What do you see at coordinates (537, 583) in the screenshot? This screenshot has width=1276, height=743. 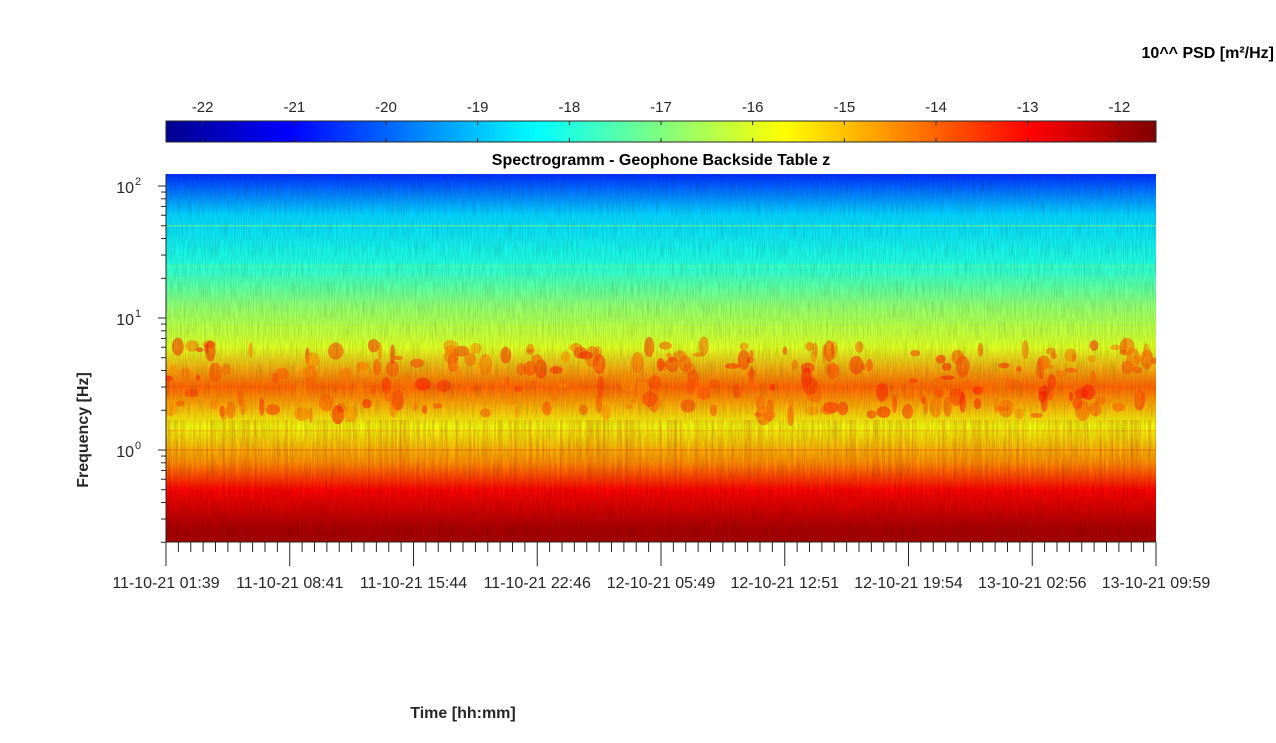 I see `x-tick-label: 11-10-21 22:46` at bounding box center [537, 583].